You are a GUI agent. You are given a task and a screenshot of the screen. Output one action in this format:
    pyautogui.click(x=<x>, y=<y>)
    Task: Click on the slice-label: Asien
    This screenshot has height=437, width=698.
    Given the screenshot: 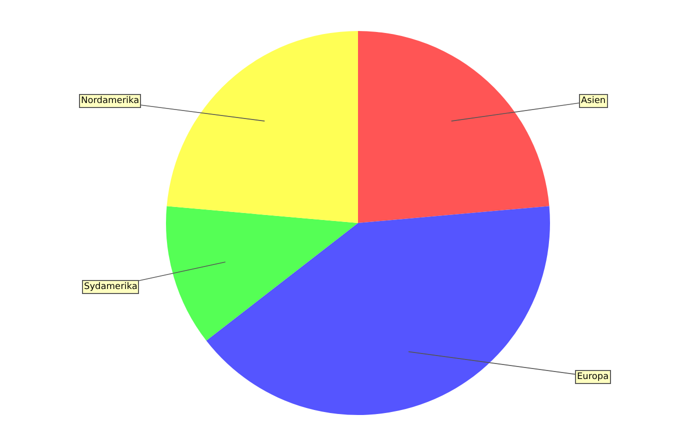 What is the action you would take?
    pyautogui.click(x=593, y=101)
    